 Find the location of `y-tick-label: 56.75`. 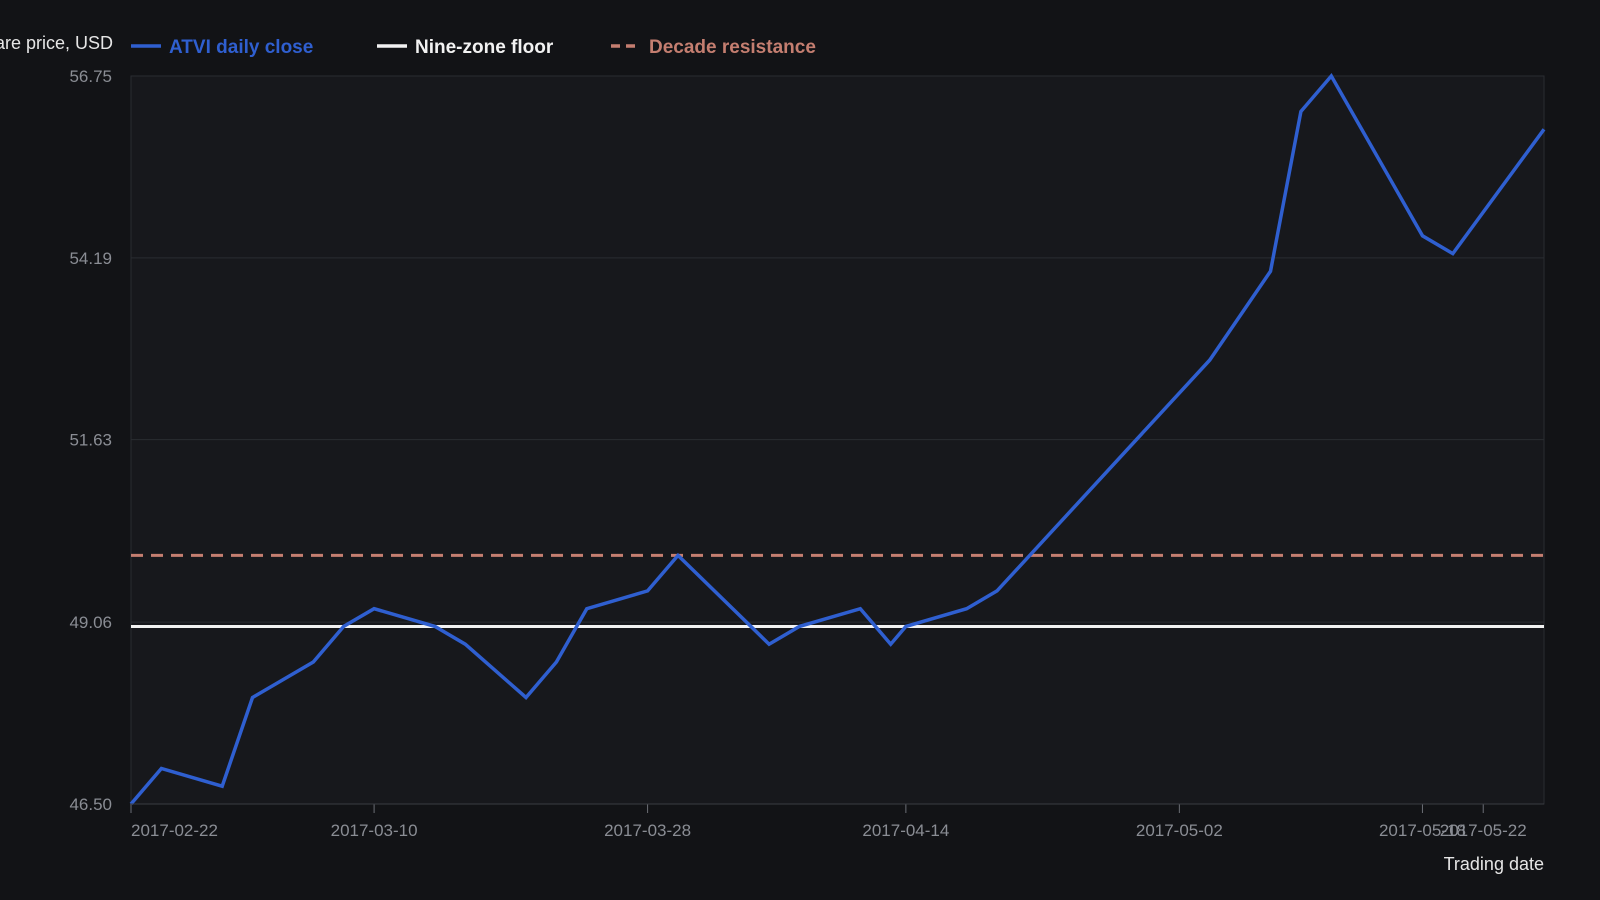

y-tick-label: 56.75 is located at coordinates (90, 76).